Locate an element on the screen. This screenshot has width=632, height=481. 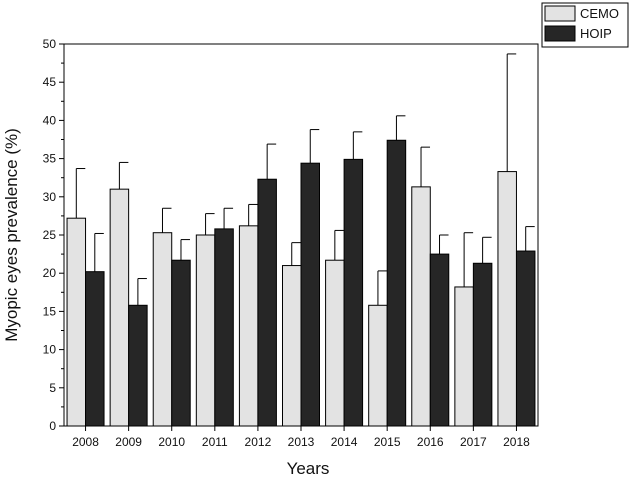
x-tick-label: 2011 is located at coordinates (215, 442).